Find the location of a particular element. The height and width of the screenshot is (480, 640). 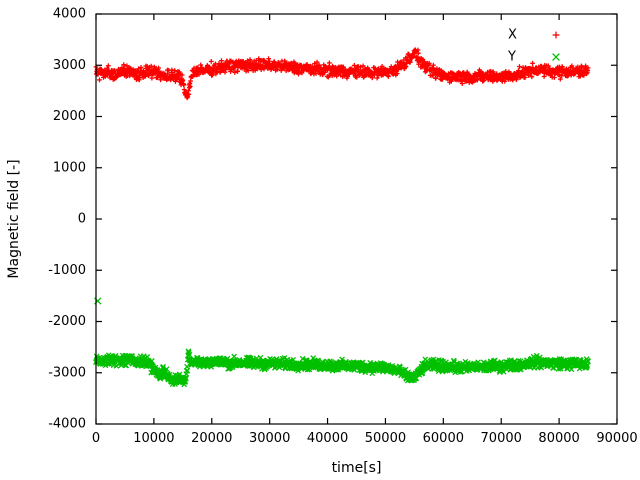

y-tick-label: 1000 is located at coordinates (69, 167).